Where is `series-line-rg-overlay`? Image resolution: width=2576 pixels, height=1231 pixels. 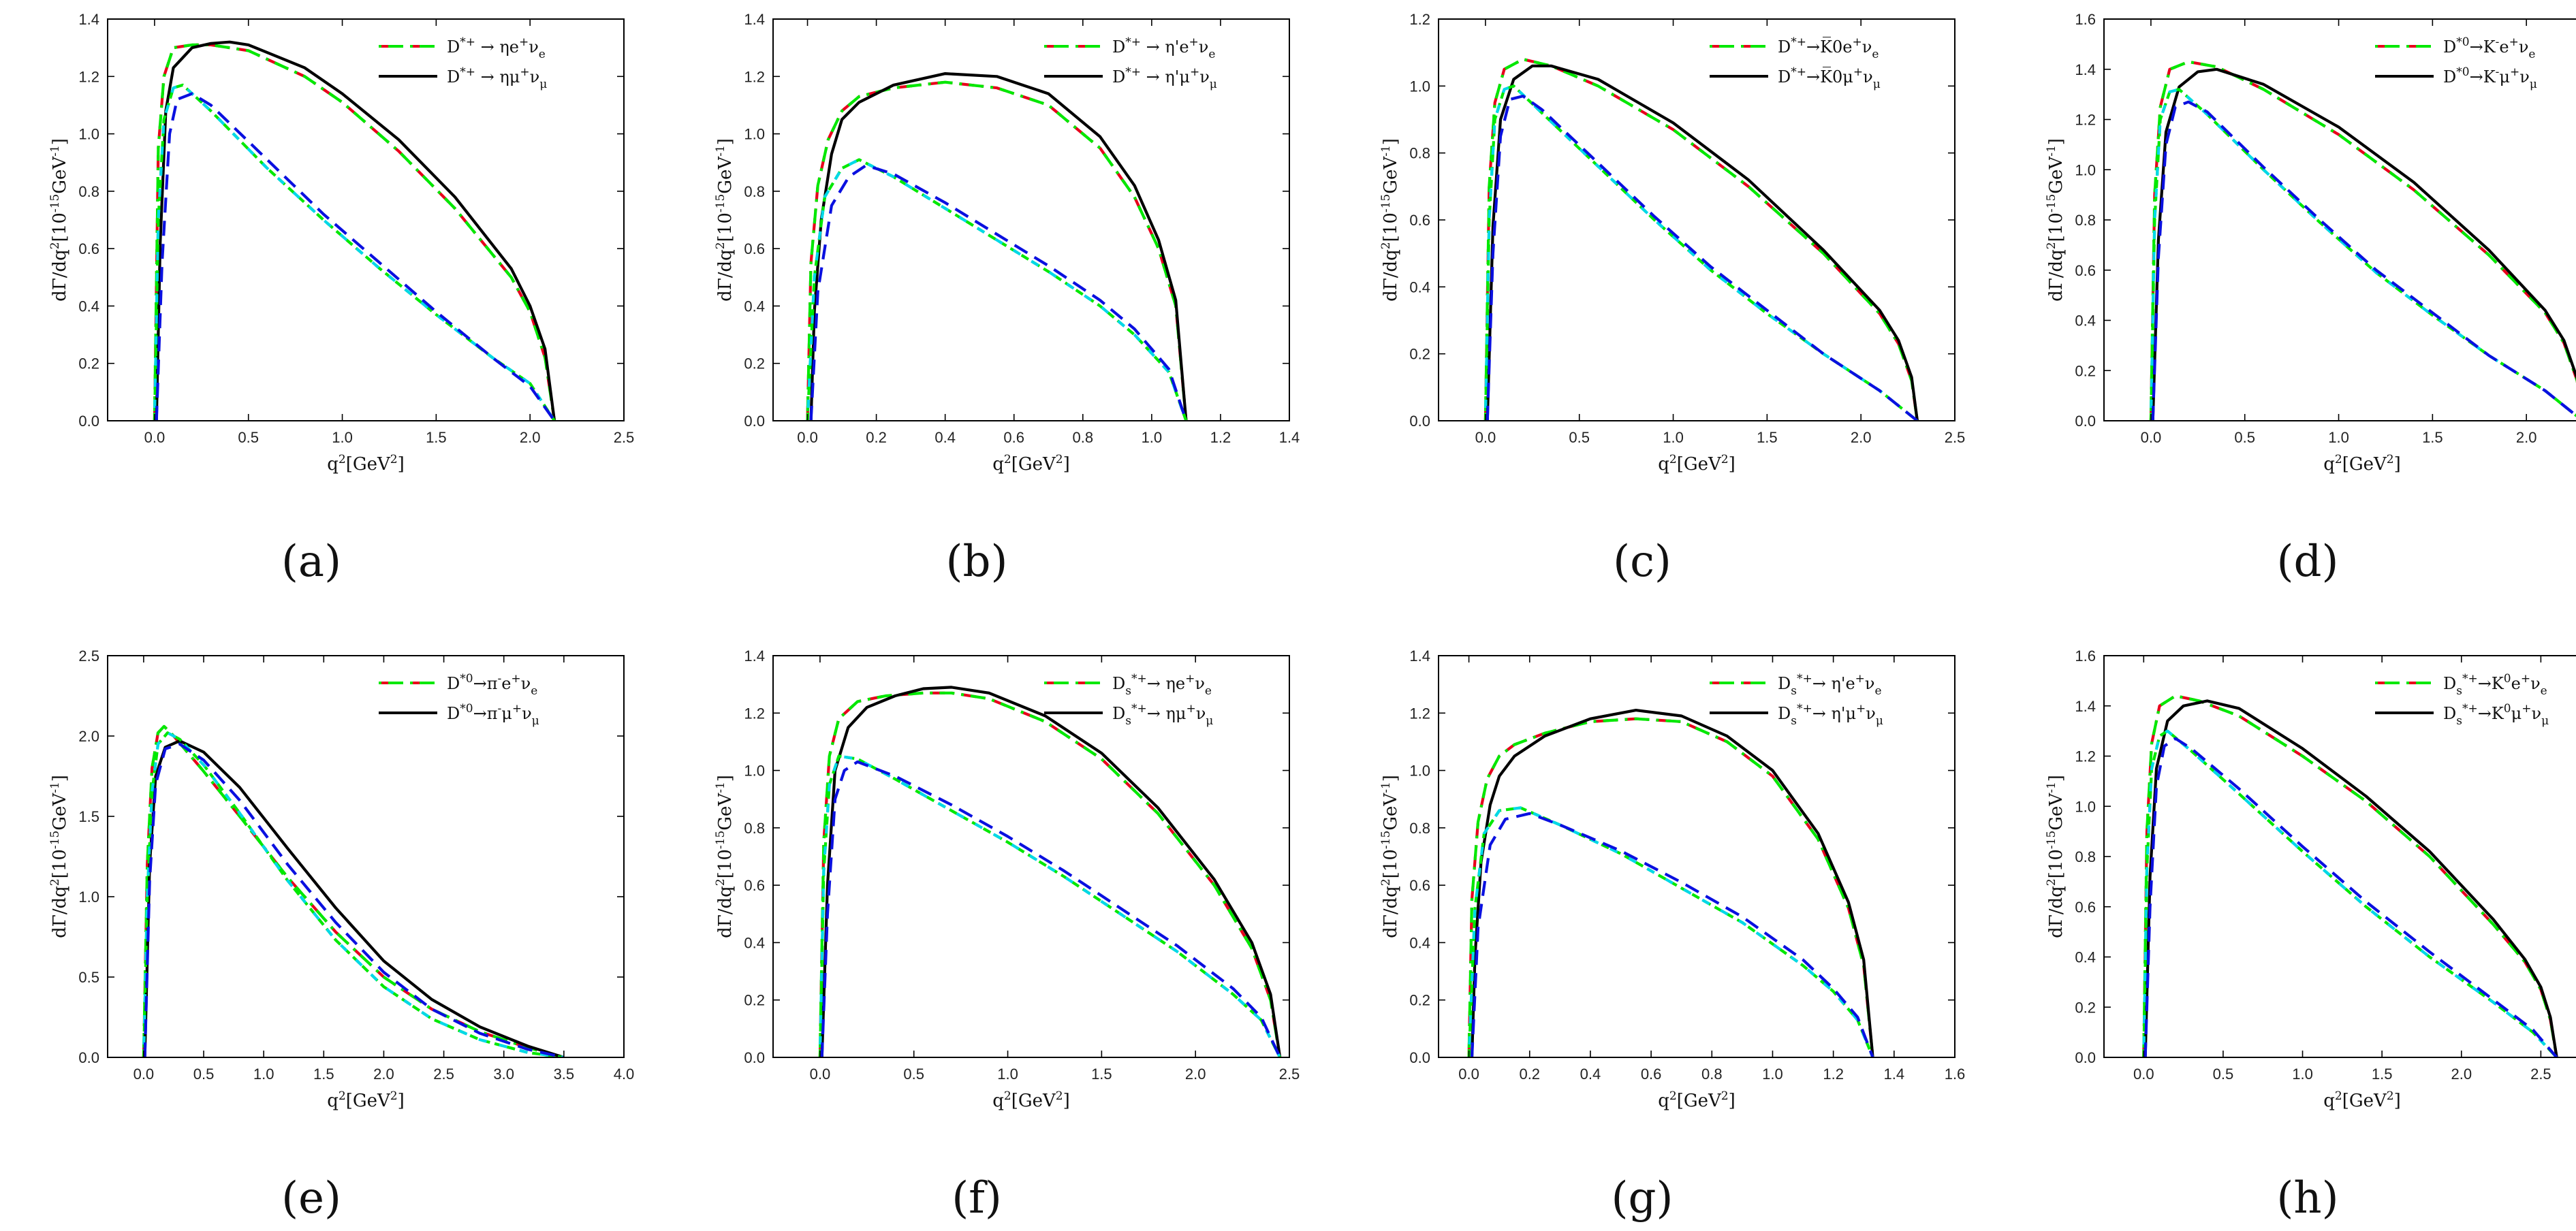
series-line-rg-overlay is located at coordinates (353, 891).